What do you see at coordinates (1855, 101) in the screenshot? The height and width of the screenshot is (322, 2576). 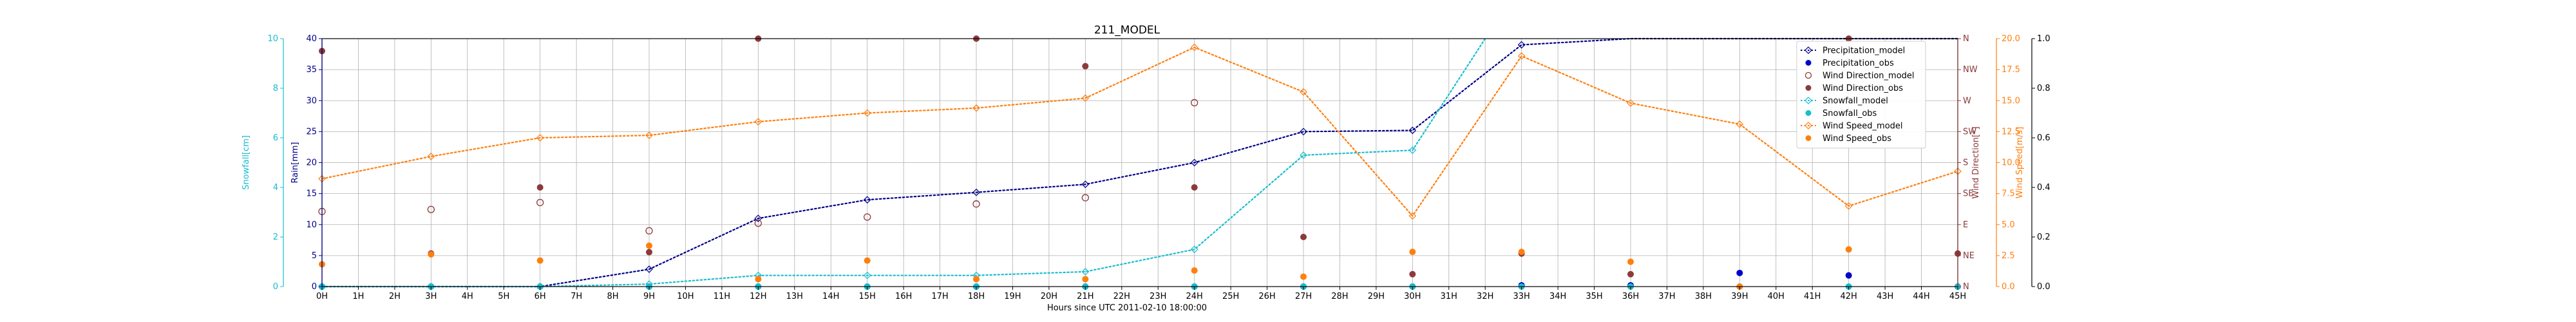 I see `legend-entry-label: Snowfall_model` at bounding box center [1855, 101].